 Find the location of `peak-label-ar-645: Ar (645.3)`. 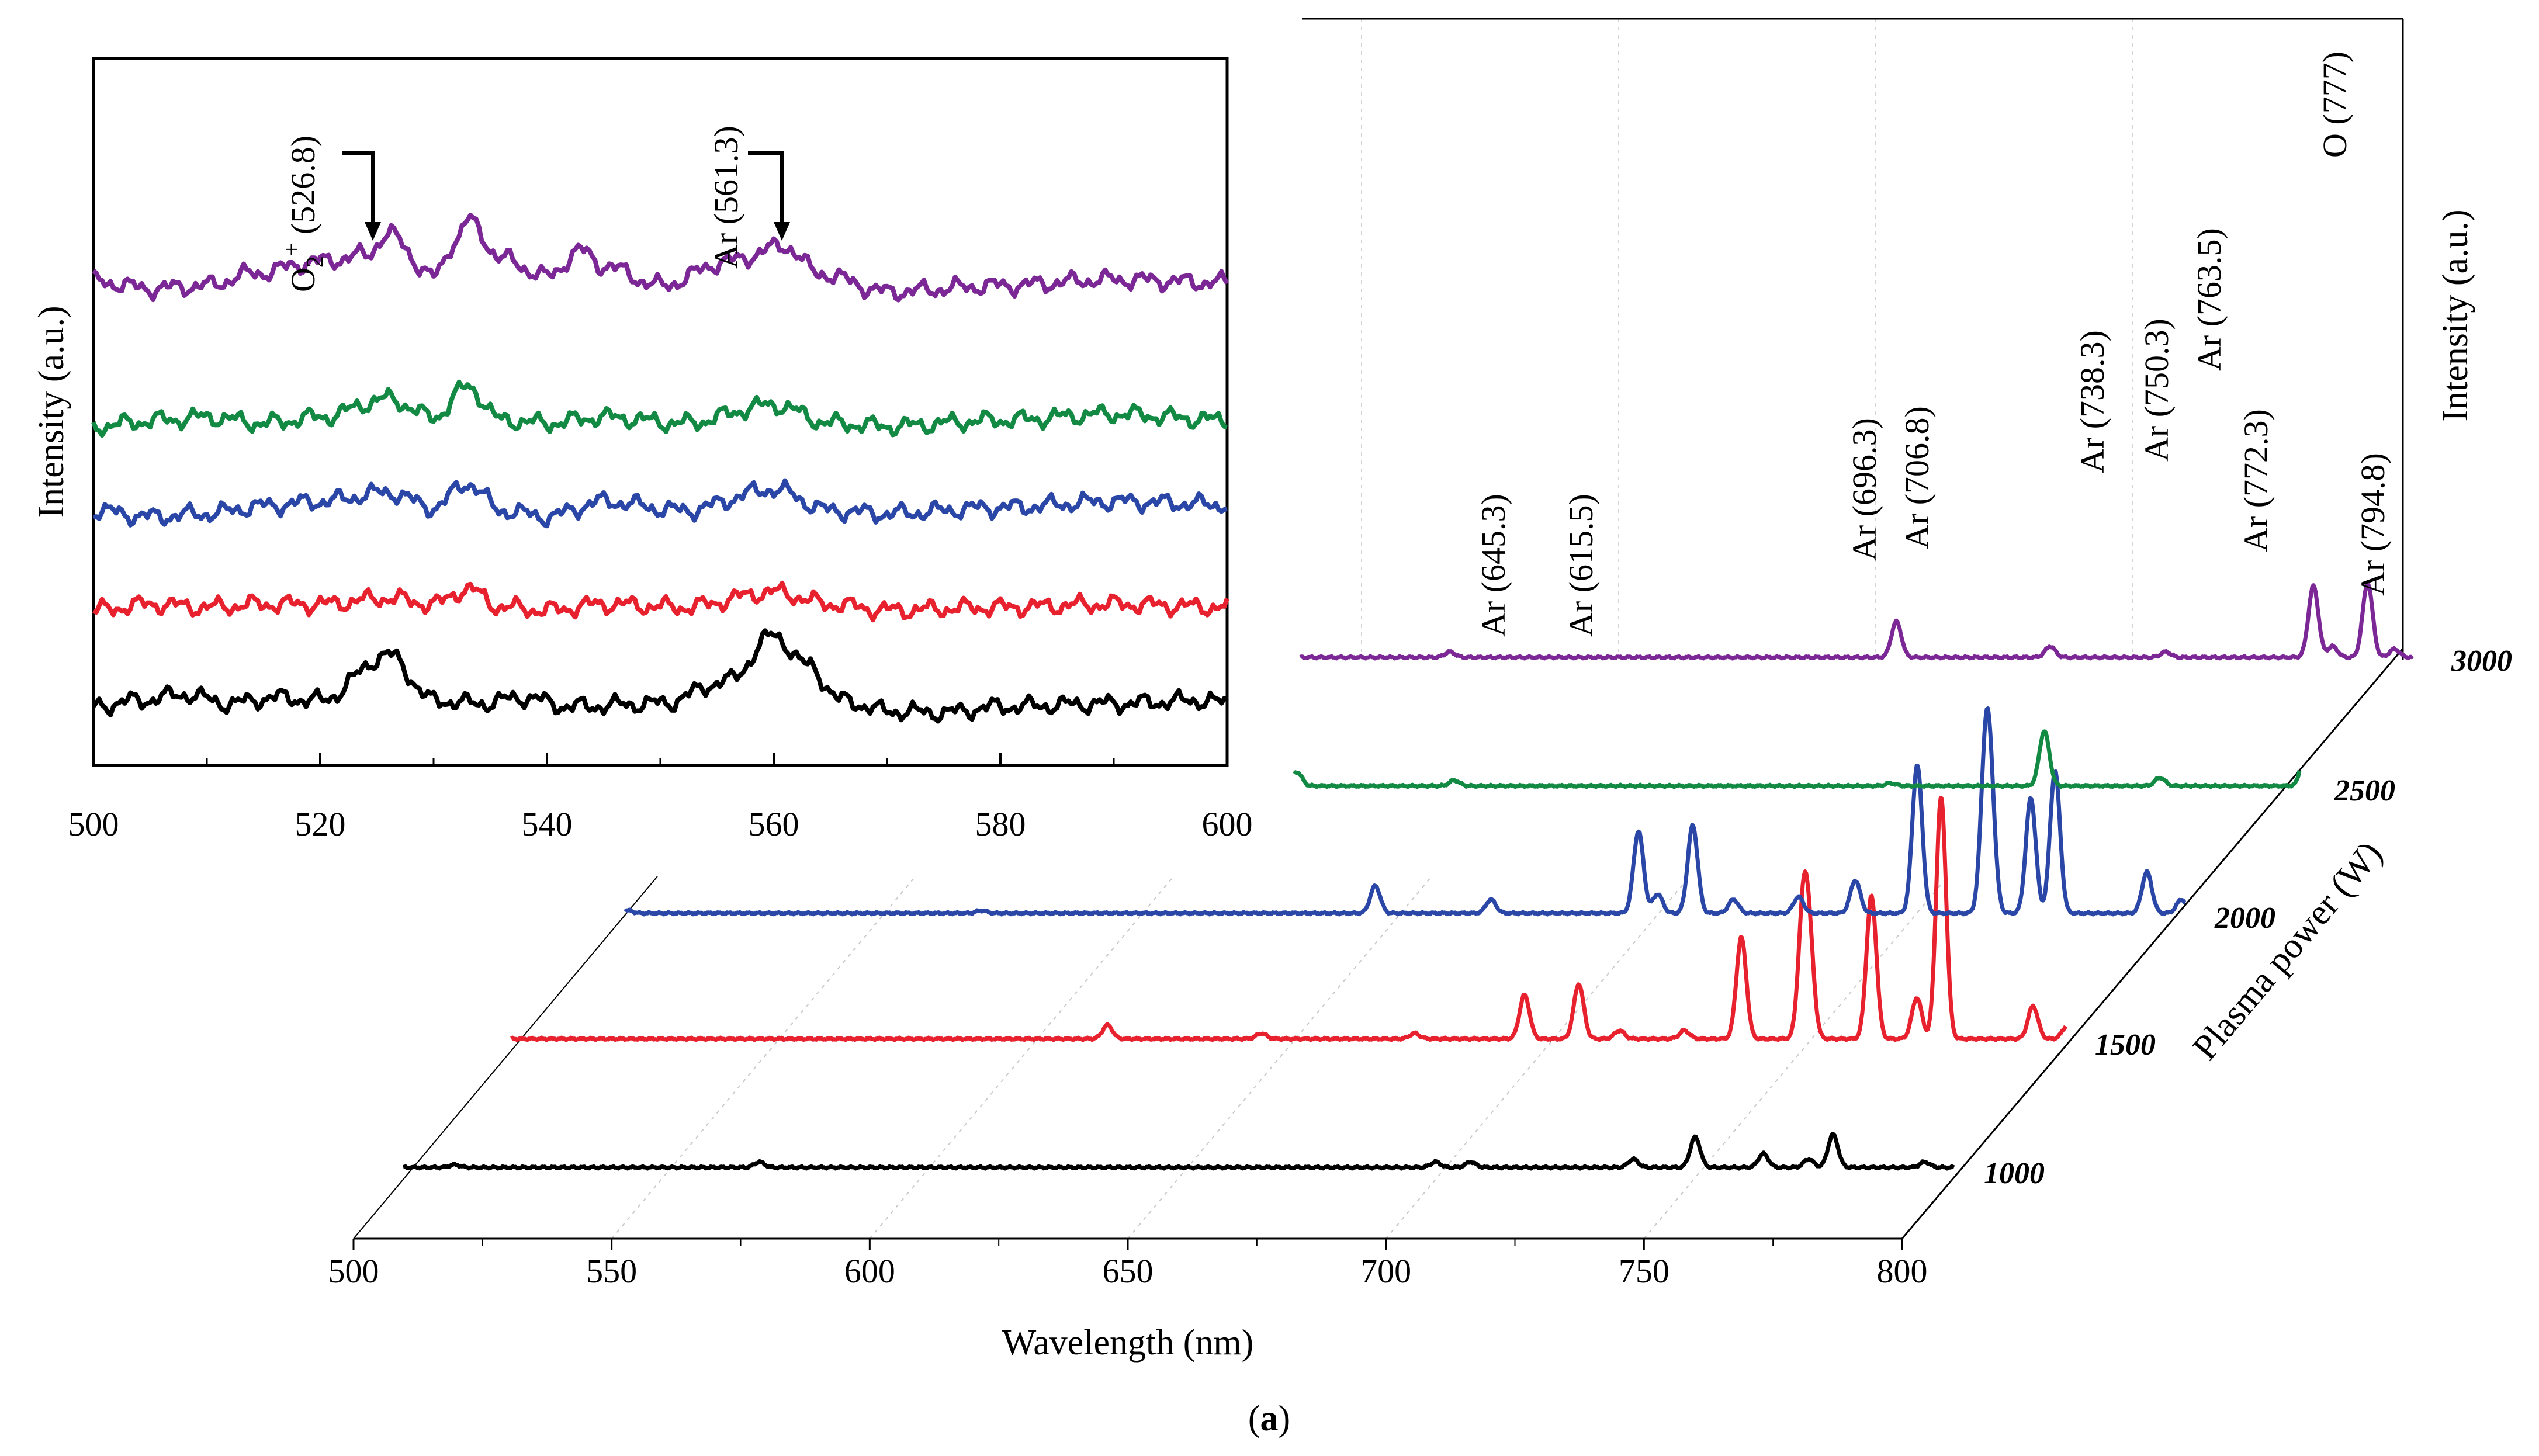

peak-label-ar-645: Ar (645.3) is located at coordinates (1493, 565).